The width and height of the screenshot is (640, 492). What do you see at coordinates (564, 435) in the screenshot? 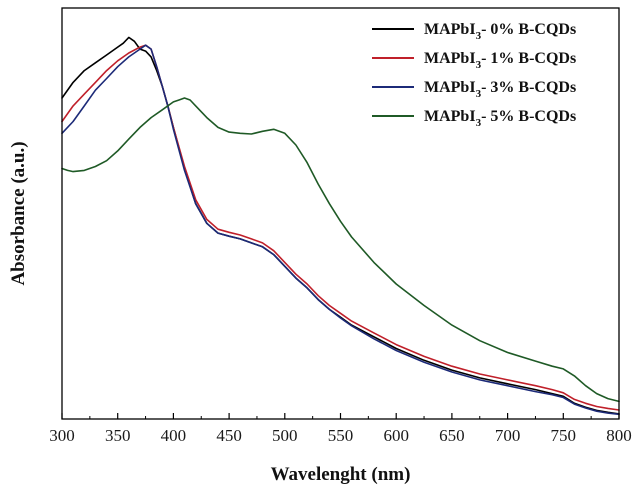
I see `x-tick-label: 750` at bounding box center [564, 435].